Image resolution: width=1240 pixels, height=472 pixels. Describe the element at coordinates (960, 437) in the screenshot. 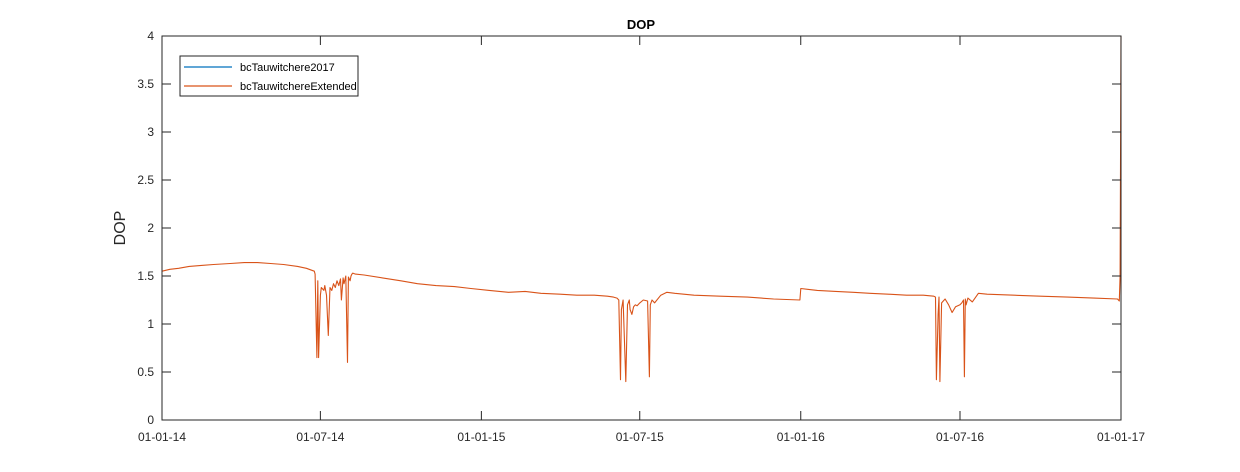

I see `x-tick-label: 01-07-16` at that location.